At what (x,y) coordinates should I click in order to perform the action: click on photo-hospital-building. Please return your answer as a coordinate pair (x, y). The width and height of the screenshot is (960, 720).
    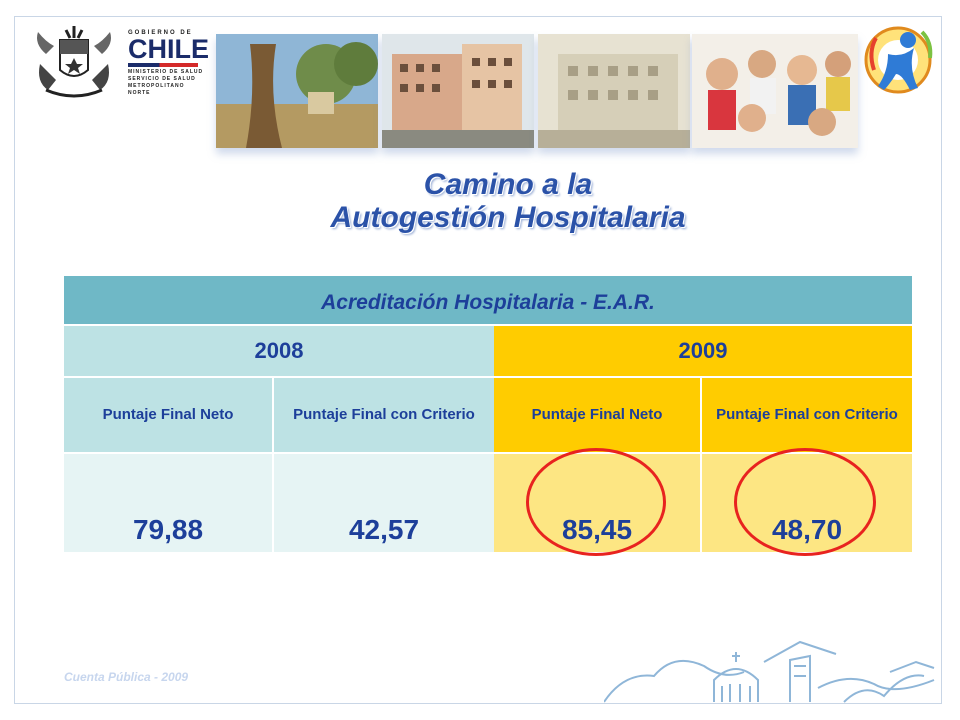
    Looking at the image, I should click on (458, 91).